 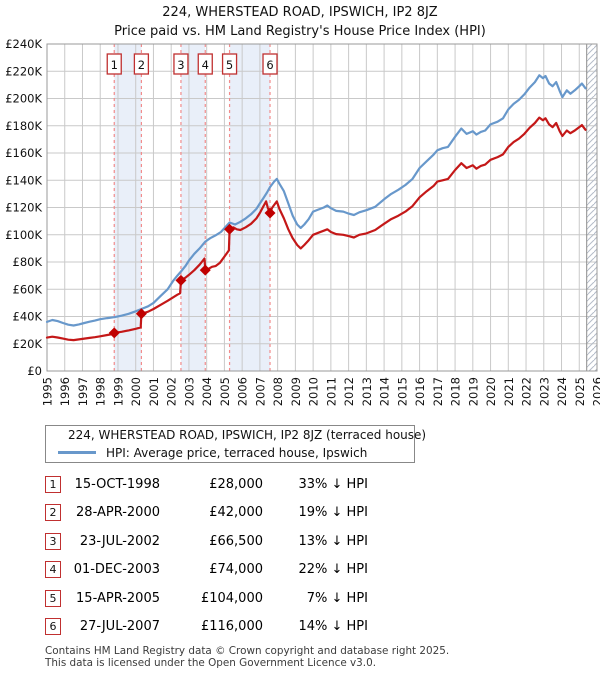 I want to click on x-axis-label: 2012, so click(x=349, y=391).